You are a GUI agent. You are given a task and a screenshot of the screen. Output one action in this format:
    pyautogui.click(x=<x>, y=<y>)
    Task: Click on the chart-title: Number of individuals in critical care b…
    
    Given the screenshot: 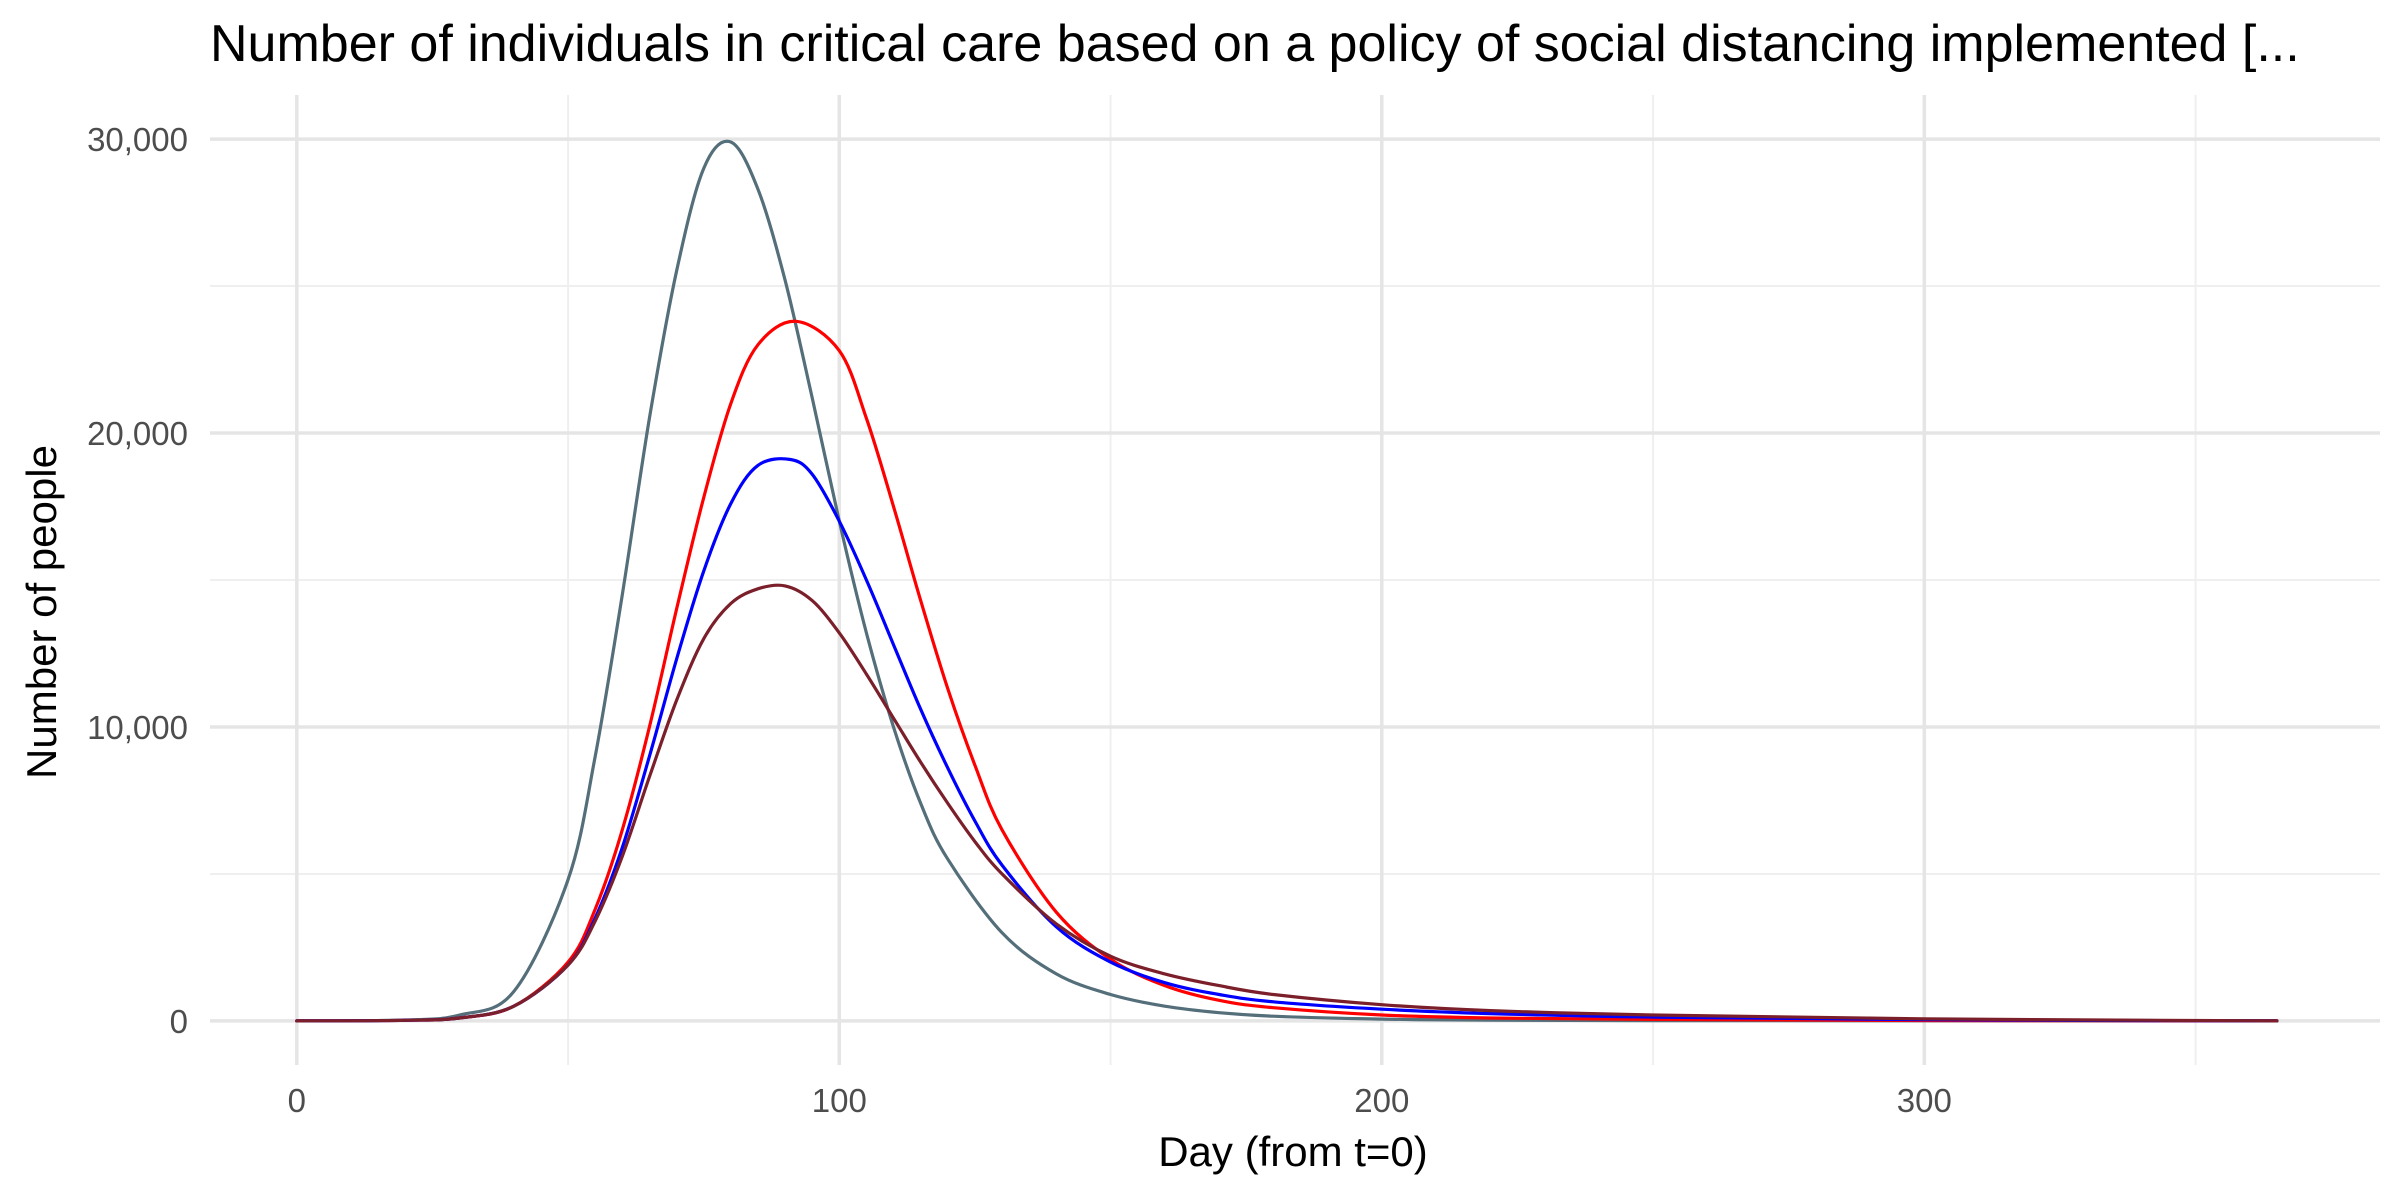 What is the action you would take?
    pyautogui.click(x=1255, y=44)
    